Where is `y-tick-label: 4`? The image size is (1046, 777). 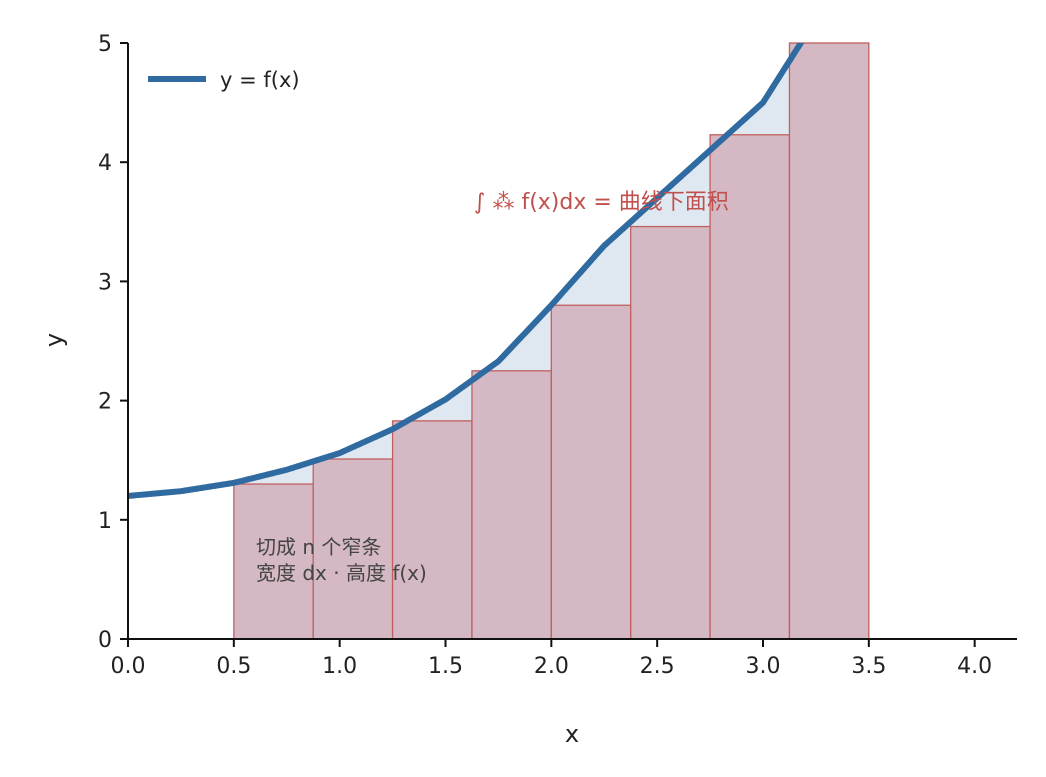
y-tick-label: 4 is located at coordinates (105, 163).